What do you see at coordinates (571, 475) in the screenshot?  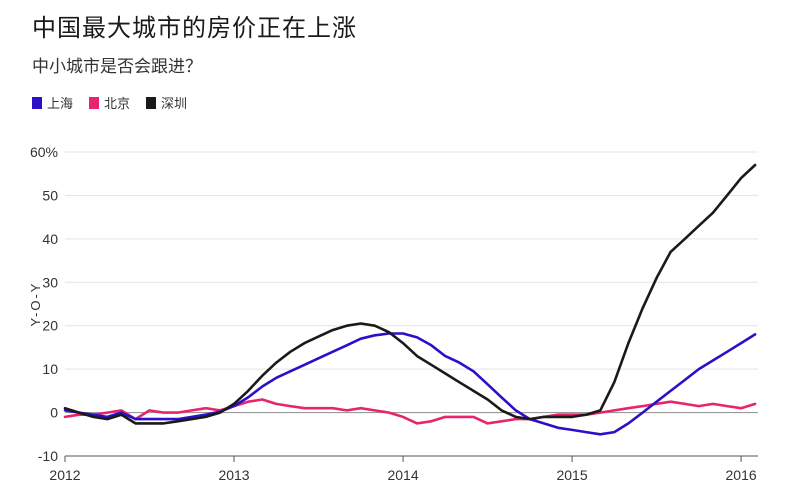 I see `x-tick-label: 2015` at bounding box center [571, 475].